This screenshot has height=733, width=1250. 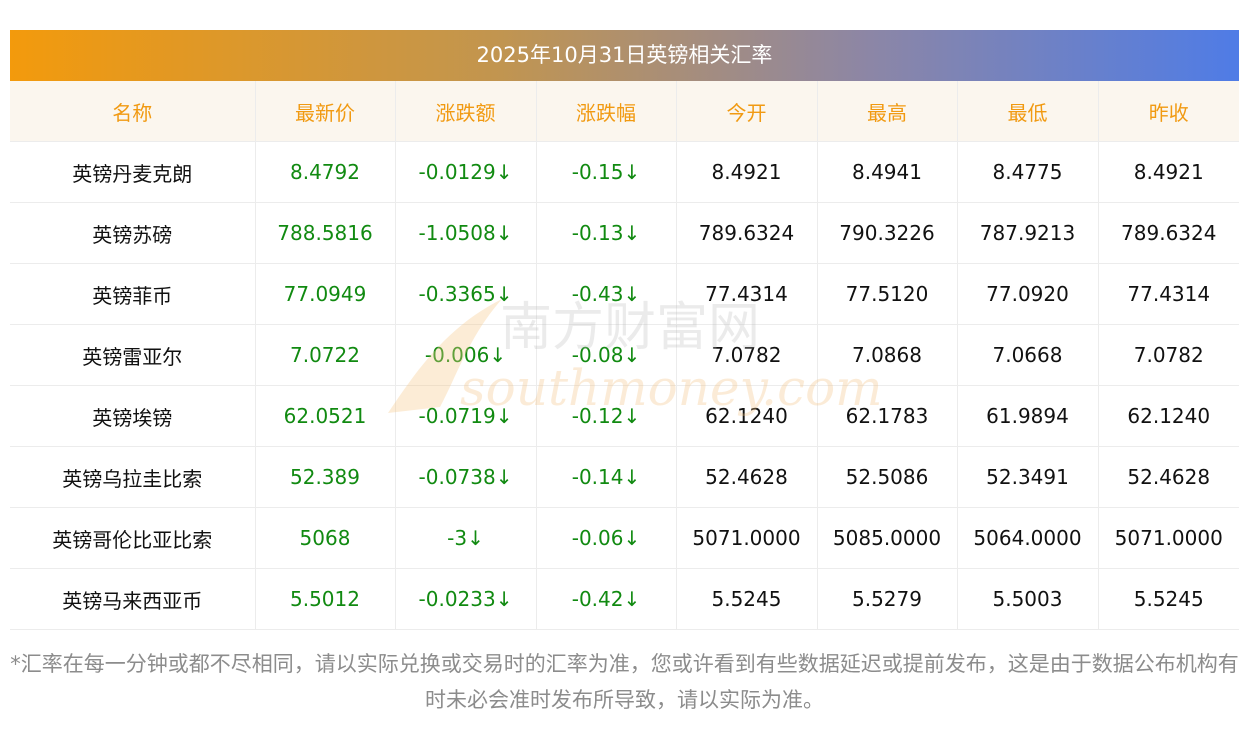 I want to click on cell-latest: 62.0521, so click(x=325, y=416).